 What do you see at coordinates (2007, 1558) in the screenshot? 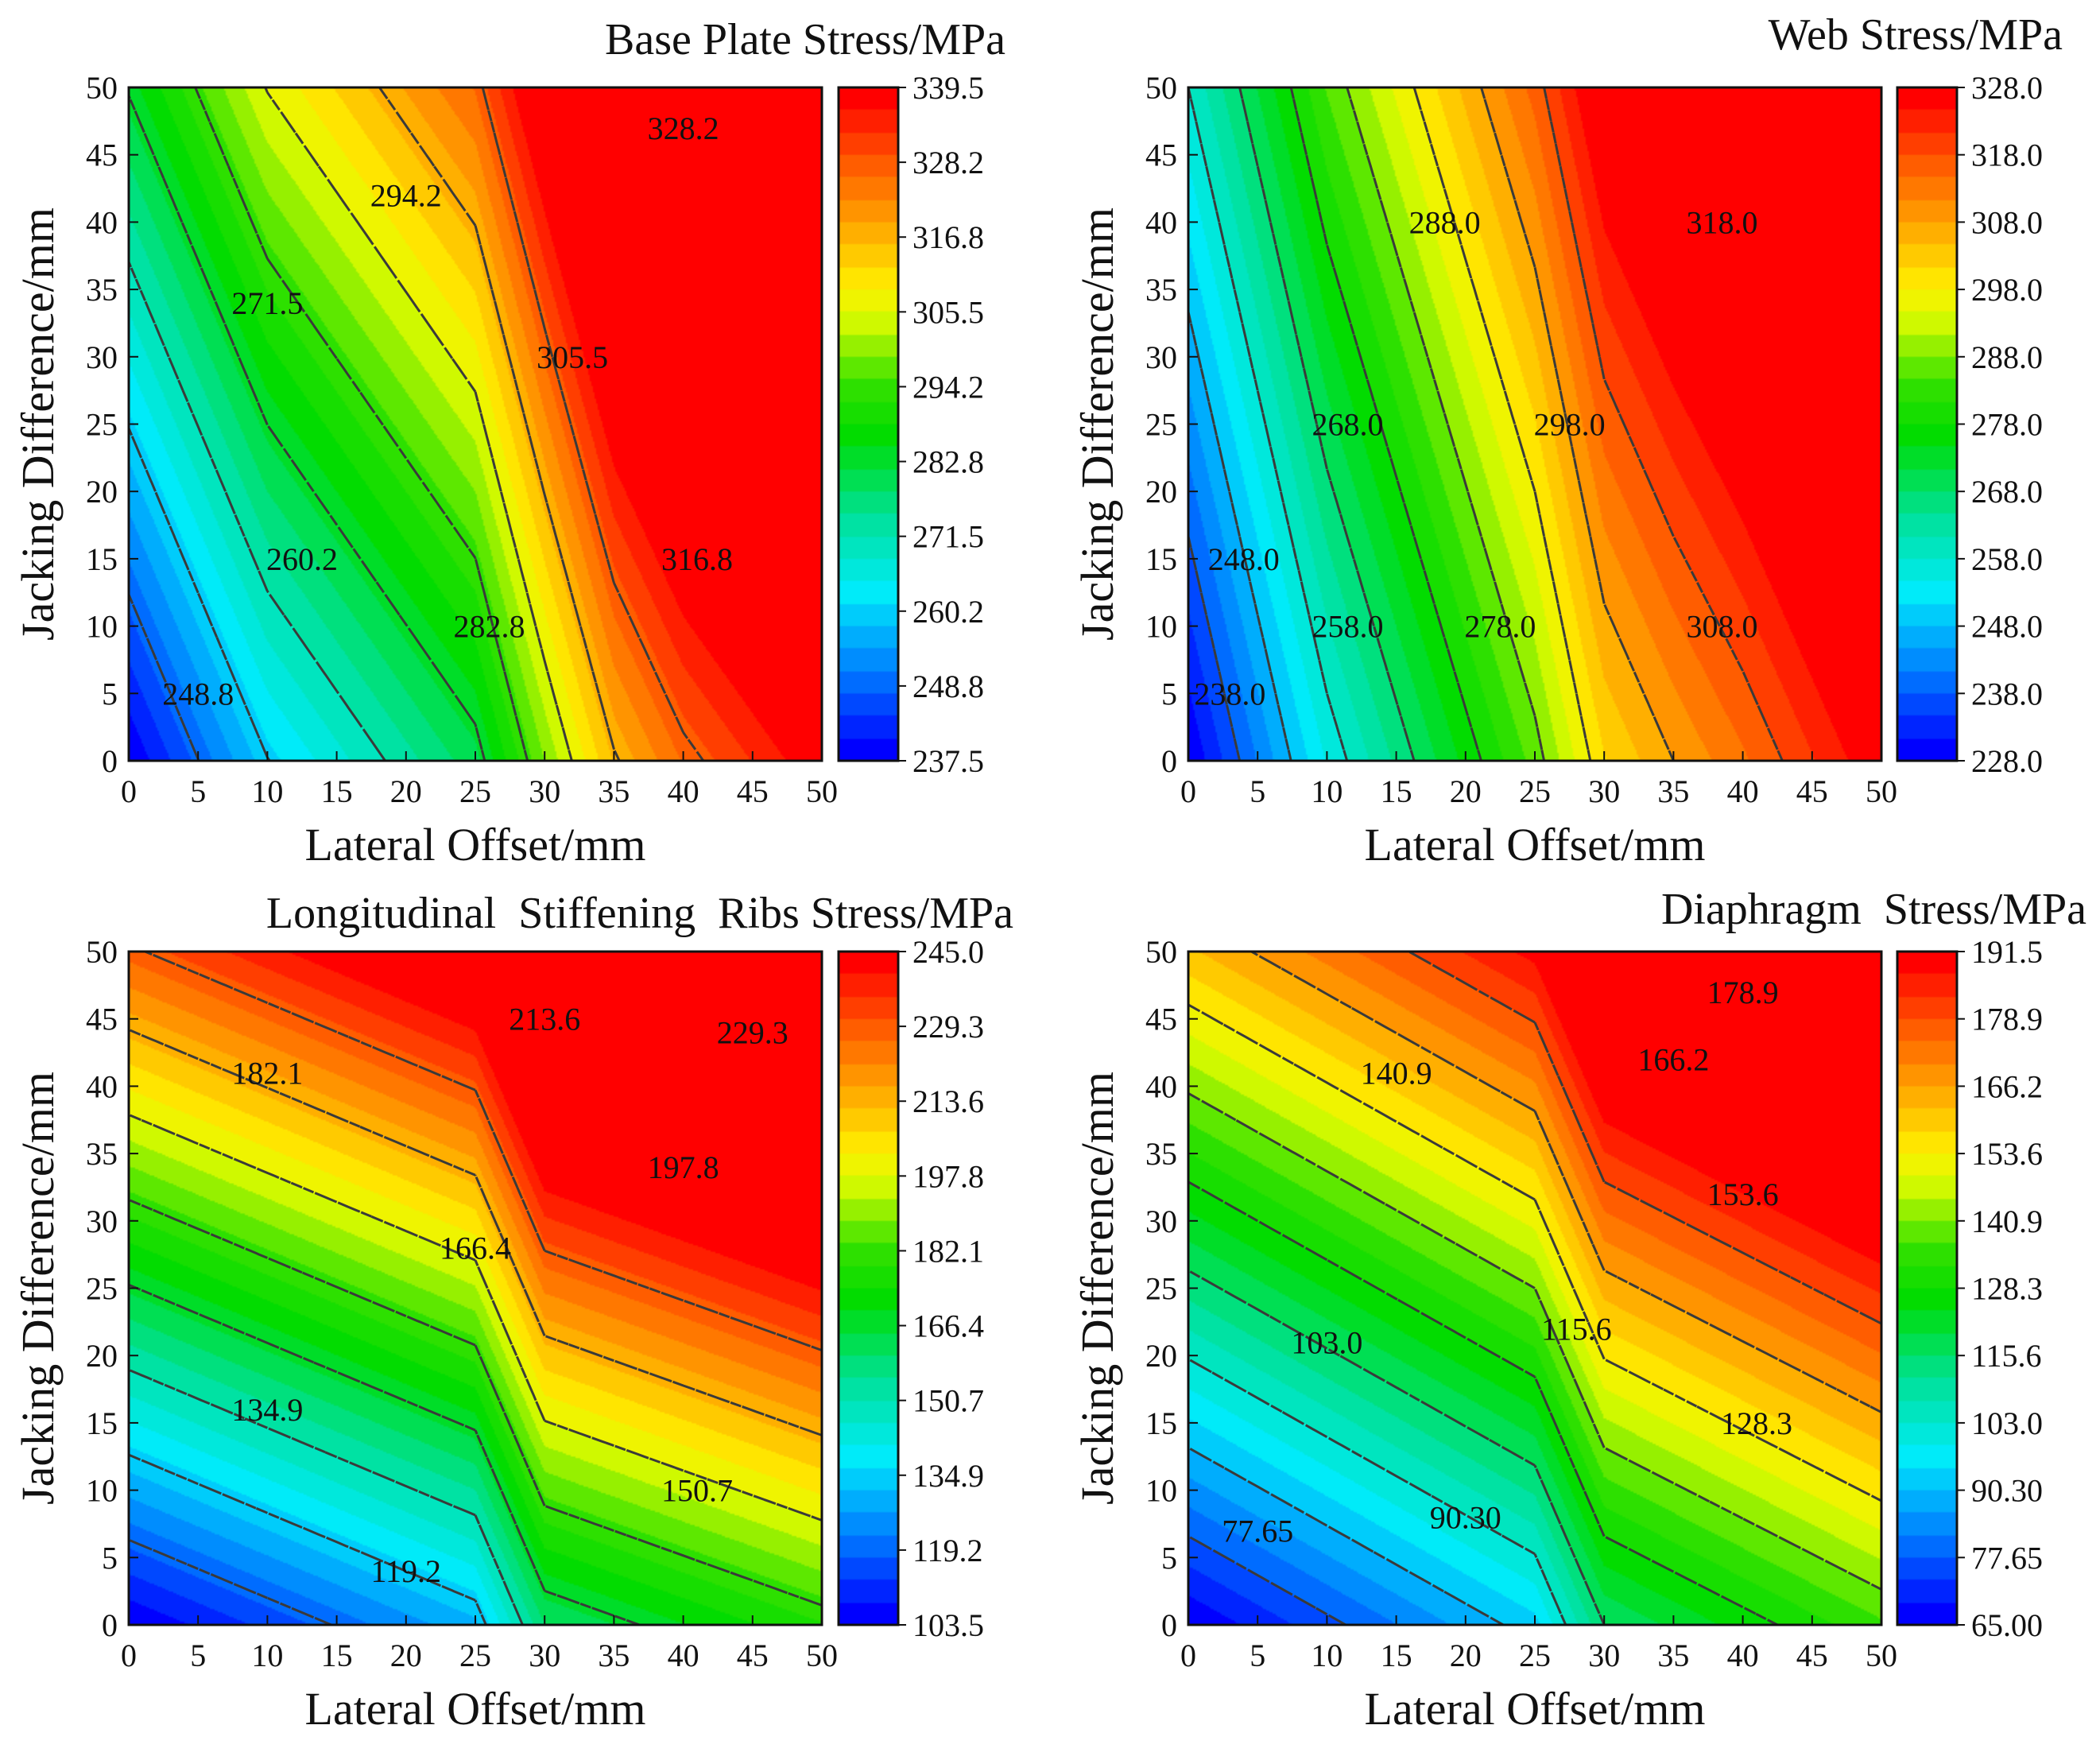
I see `colorbar-tick-label: 77.65` at bounding box center [2007, 1558].